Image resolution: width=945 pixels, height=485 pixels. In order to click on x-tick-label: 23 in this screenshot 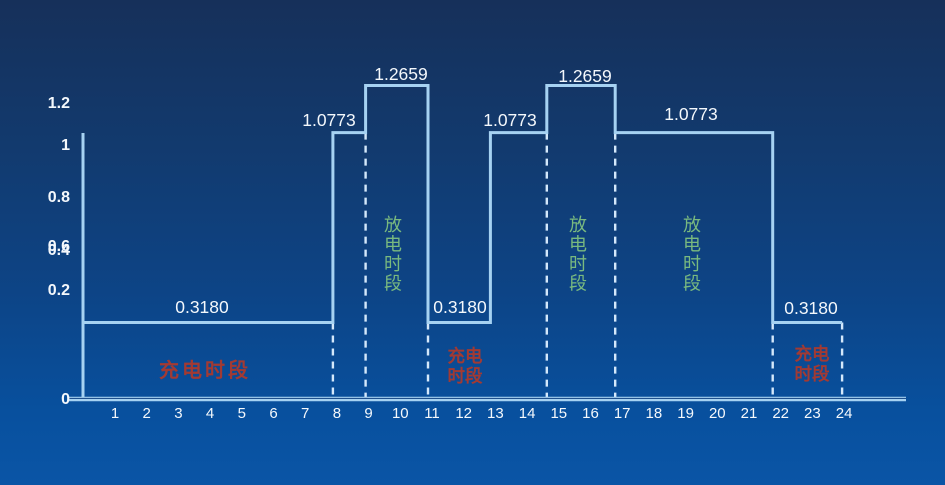, I will do `click(812, 413)`.